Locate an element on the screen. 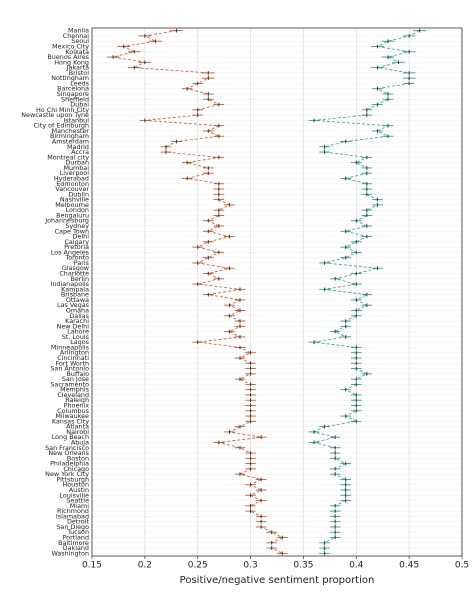 The image size is (473, 608). y-tick-label: Fort Worth is located at coordinates (72, 363).